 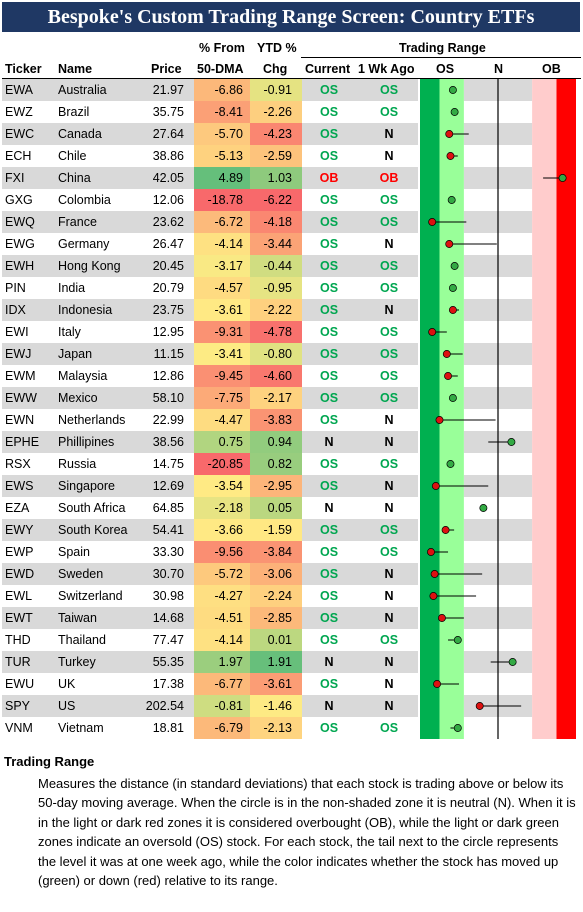 I want to click on price-cell: 20.45, so click(x=168, y=266).